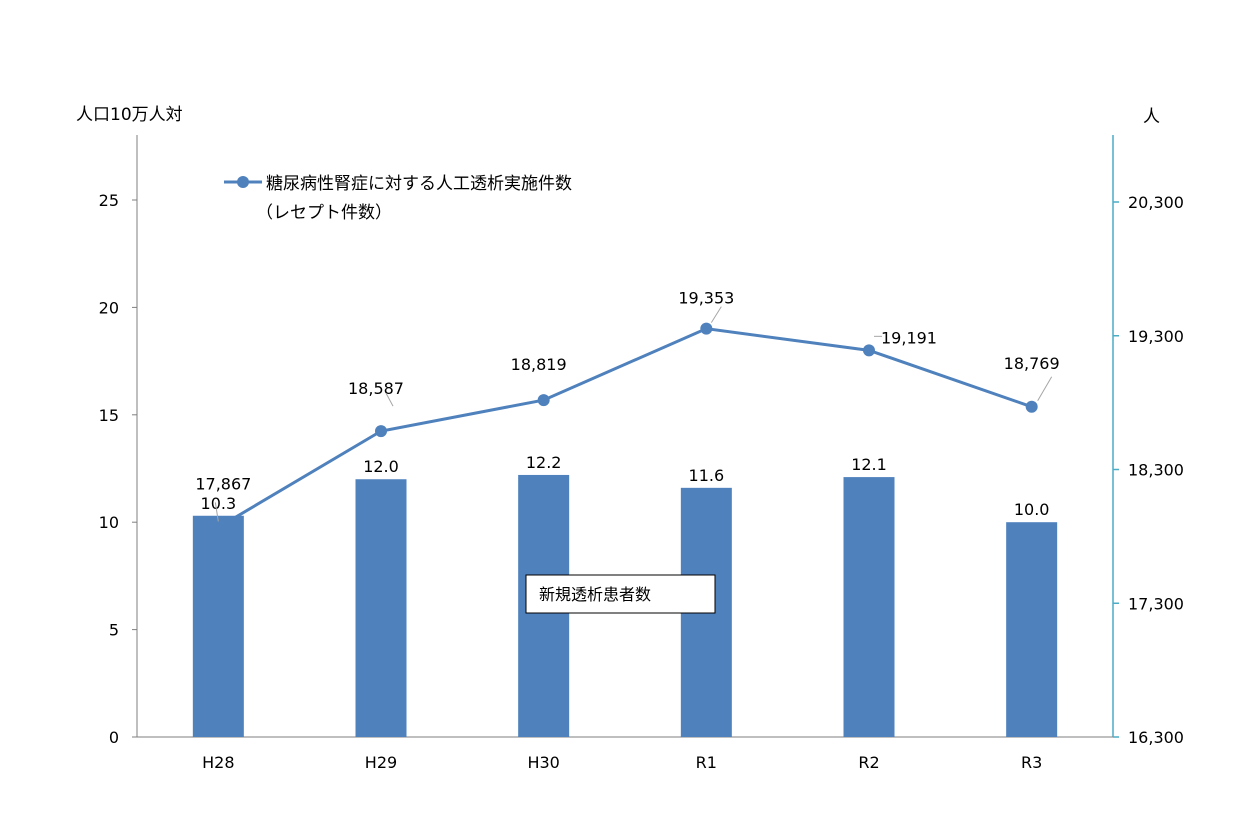 This screenshot has width=1257, height=839. I want to click on bar-series-label-box: 新規透析患者数, so click(620, 594).